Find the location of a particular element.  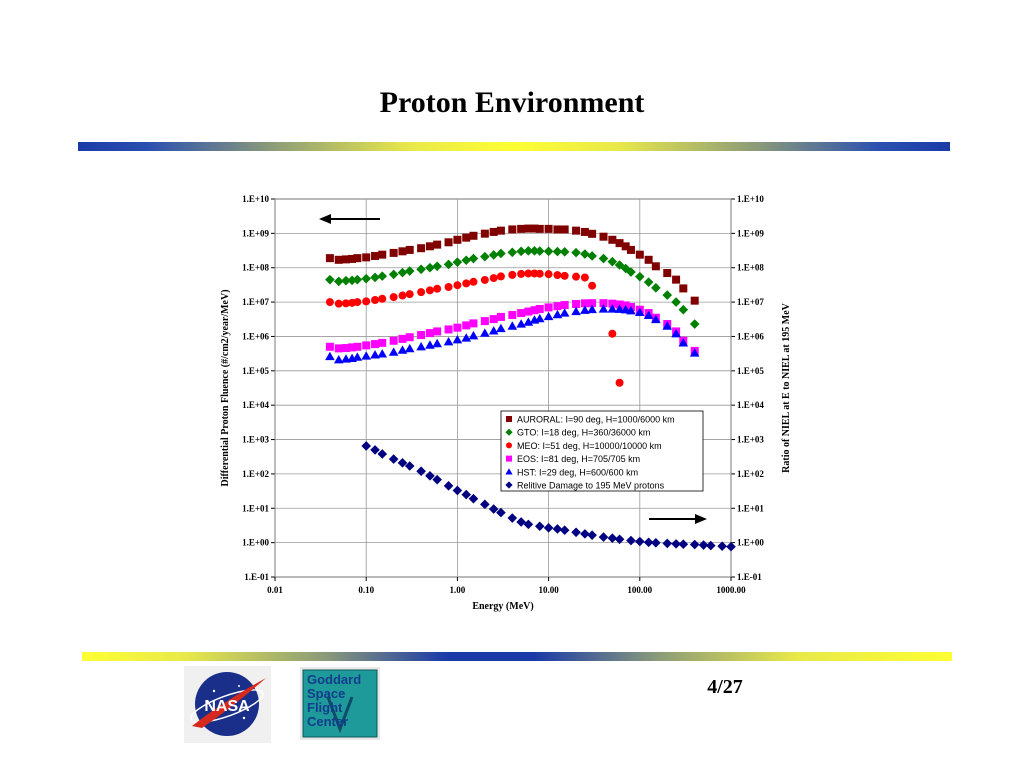

legend-label: GTO: I=18 deg, H=360/36000 km is located at coordinates (583, 433).